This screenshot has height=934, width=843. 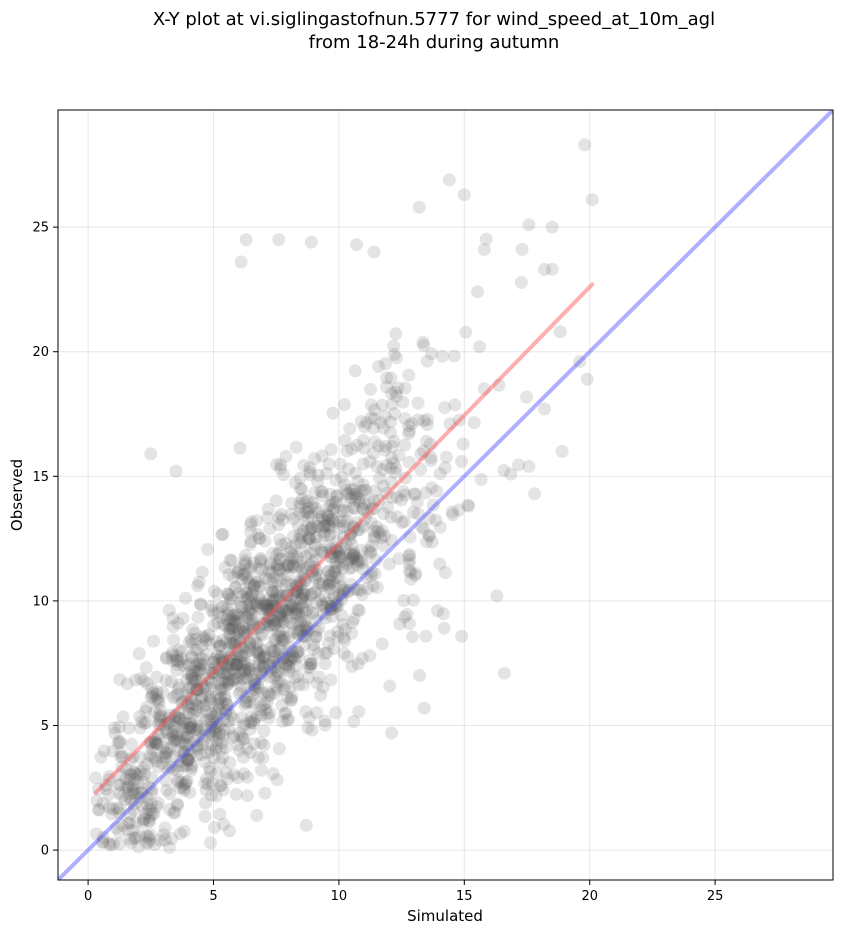 What do you see at coordinates (213, 896) in the screenshot?
I see `x-tick-label: 5` at bounding box center [213, 896].